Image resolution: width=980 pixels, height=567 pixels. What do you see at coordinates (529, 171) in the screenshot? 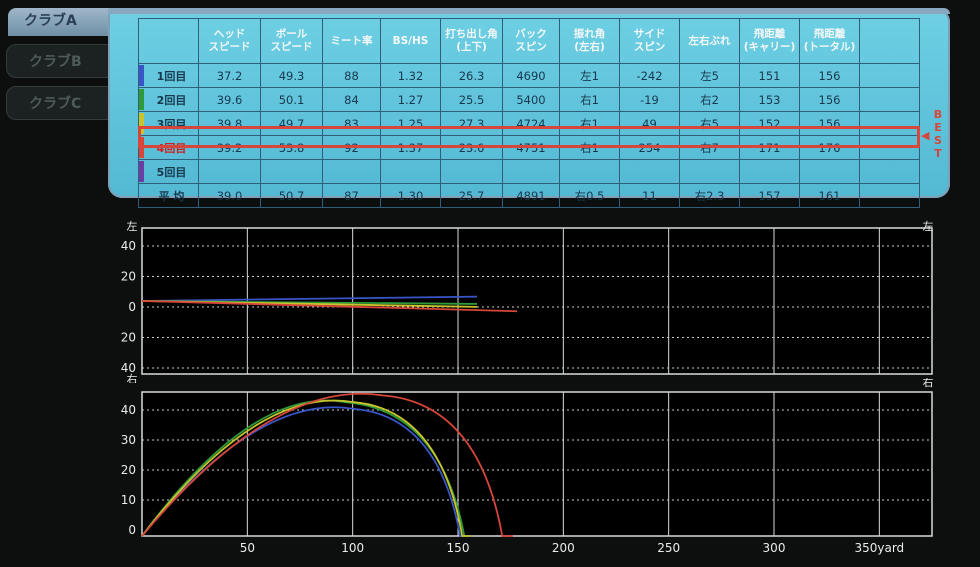
I see `table-row: 5回目` at bounding box center [529, 171].